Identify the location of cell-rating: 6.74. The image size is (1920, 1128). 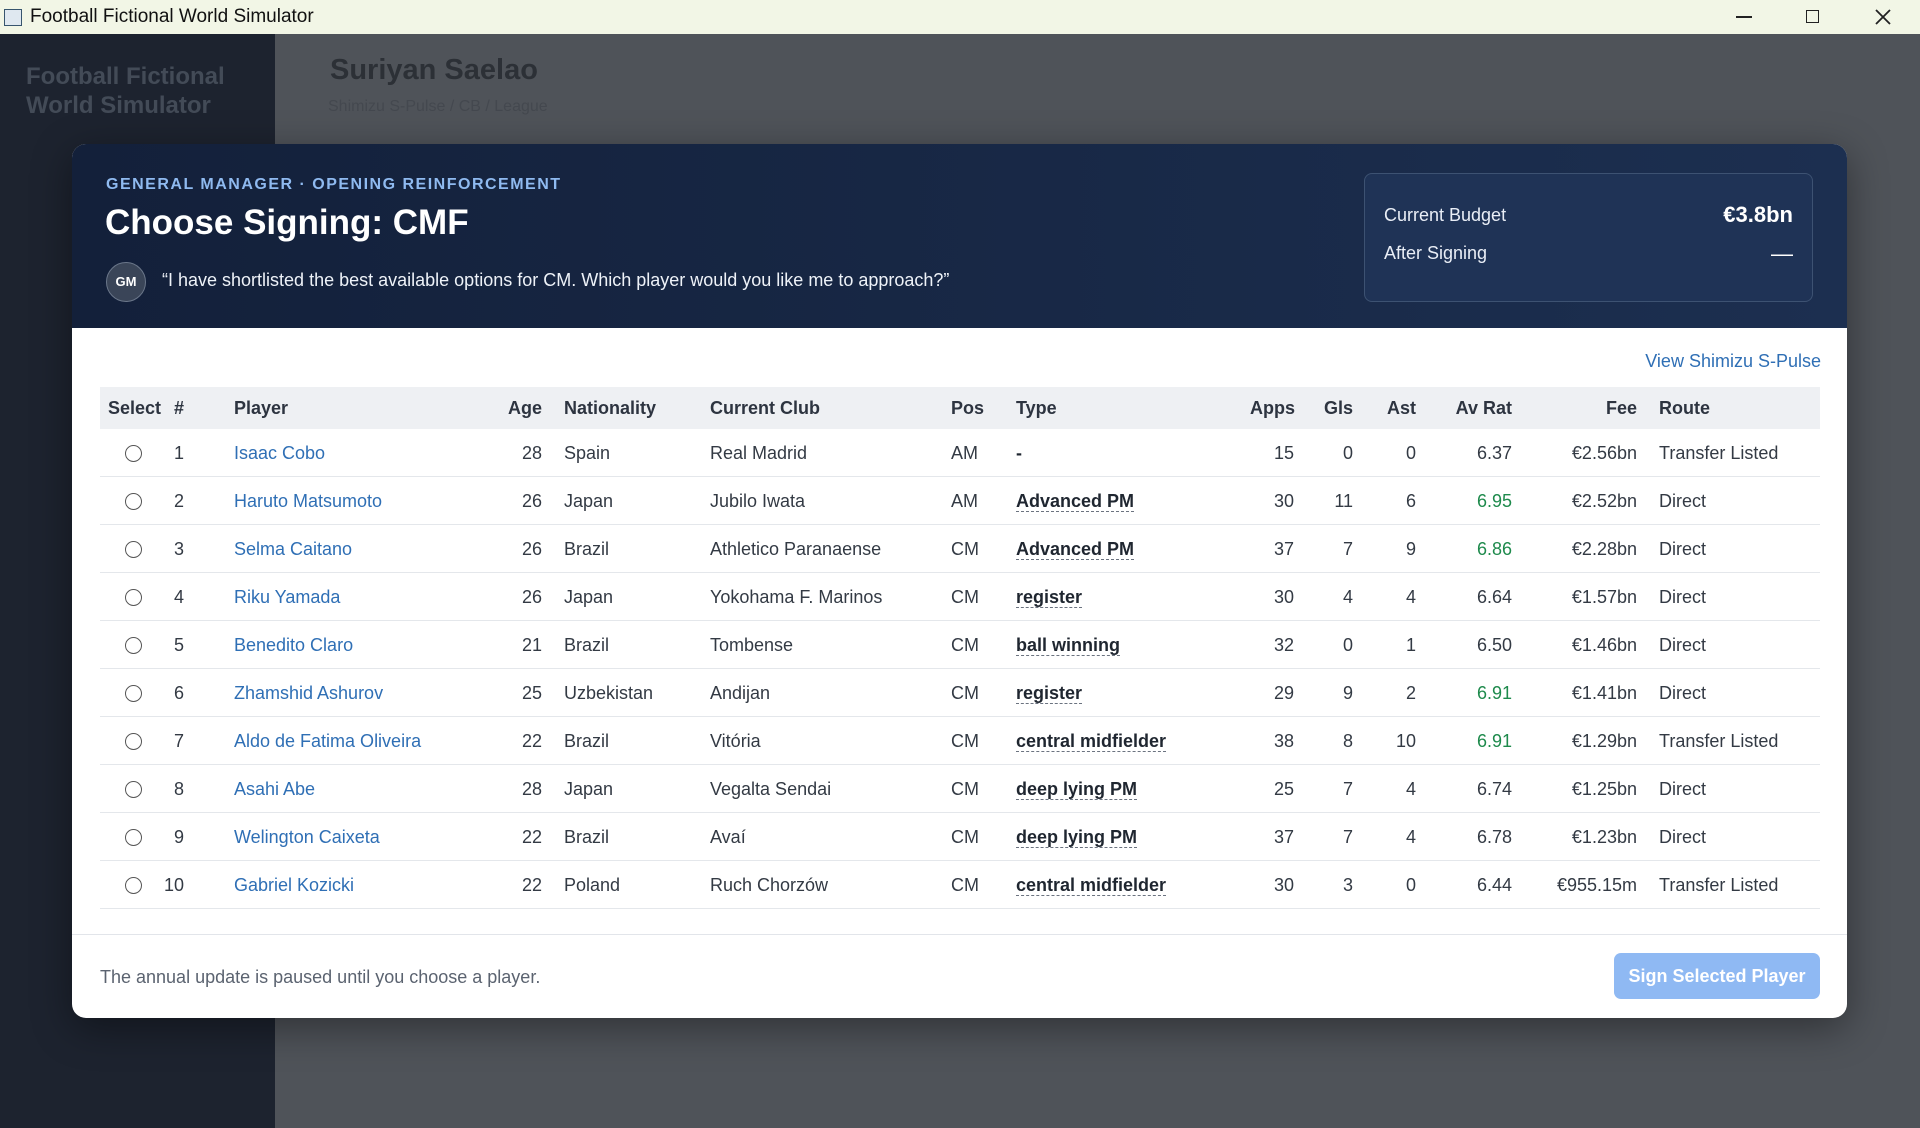
(1494, 789).